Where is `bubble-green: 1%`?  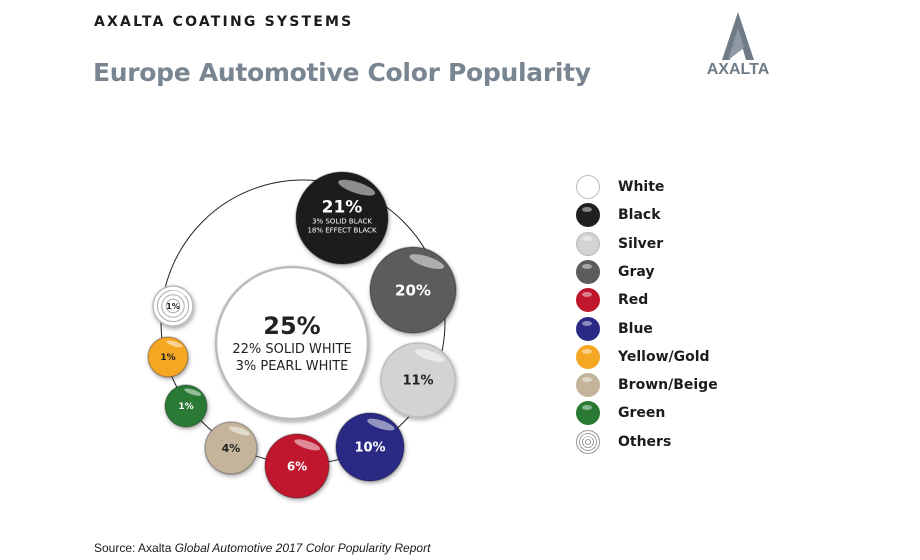 bubble-green: 1% is located at coordinates (186, 406).